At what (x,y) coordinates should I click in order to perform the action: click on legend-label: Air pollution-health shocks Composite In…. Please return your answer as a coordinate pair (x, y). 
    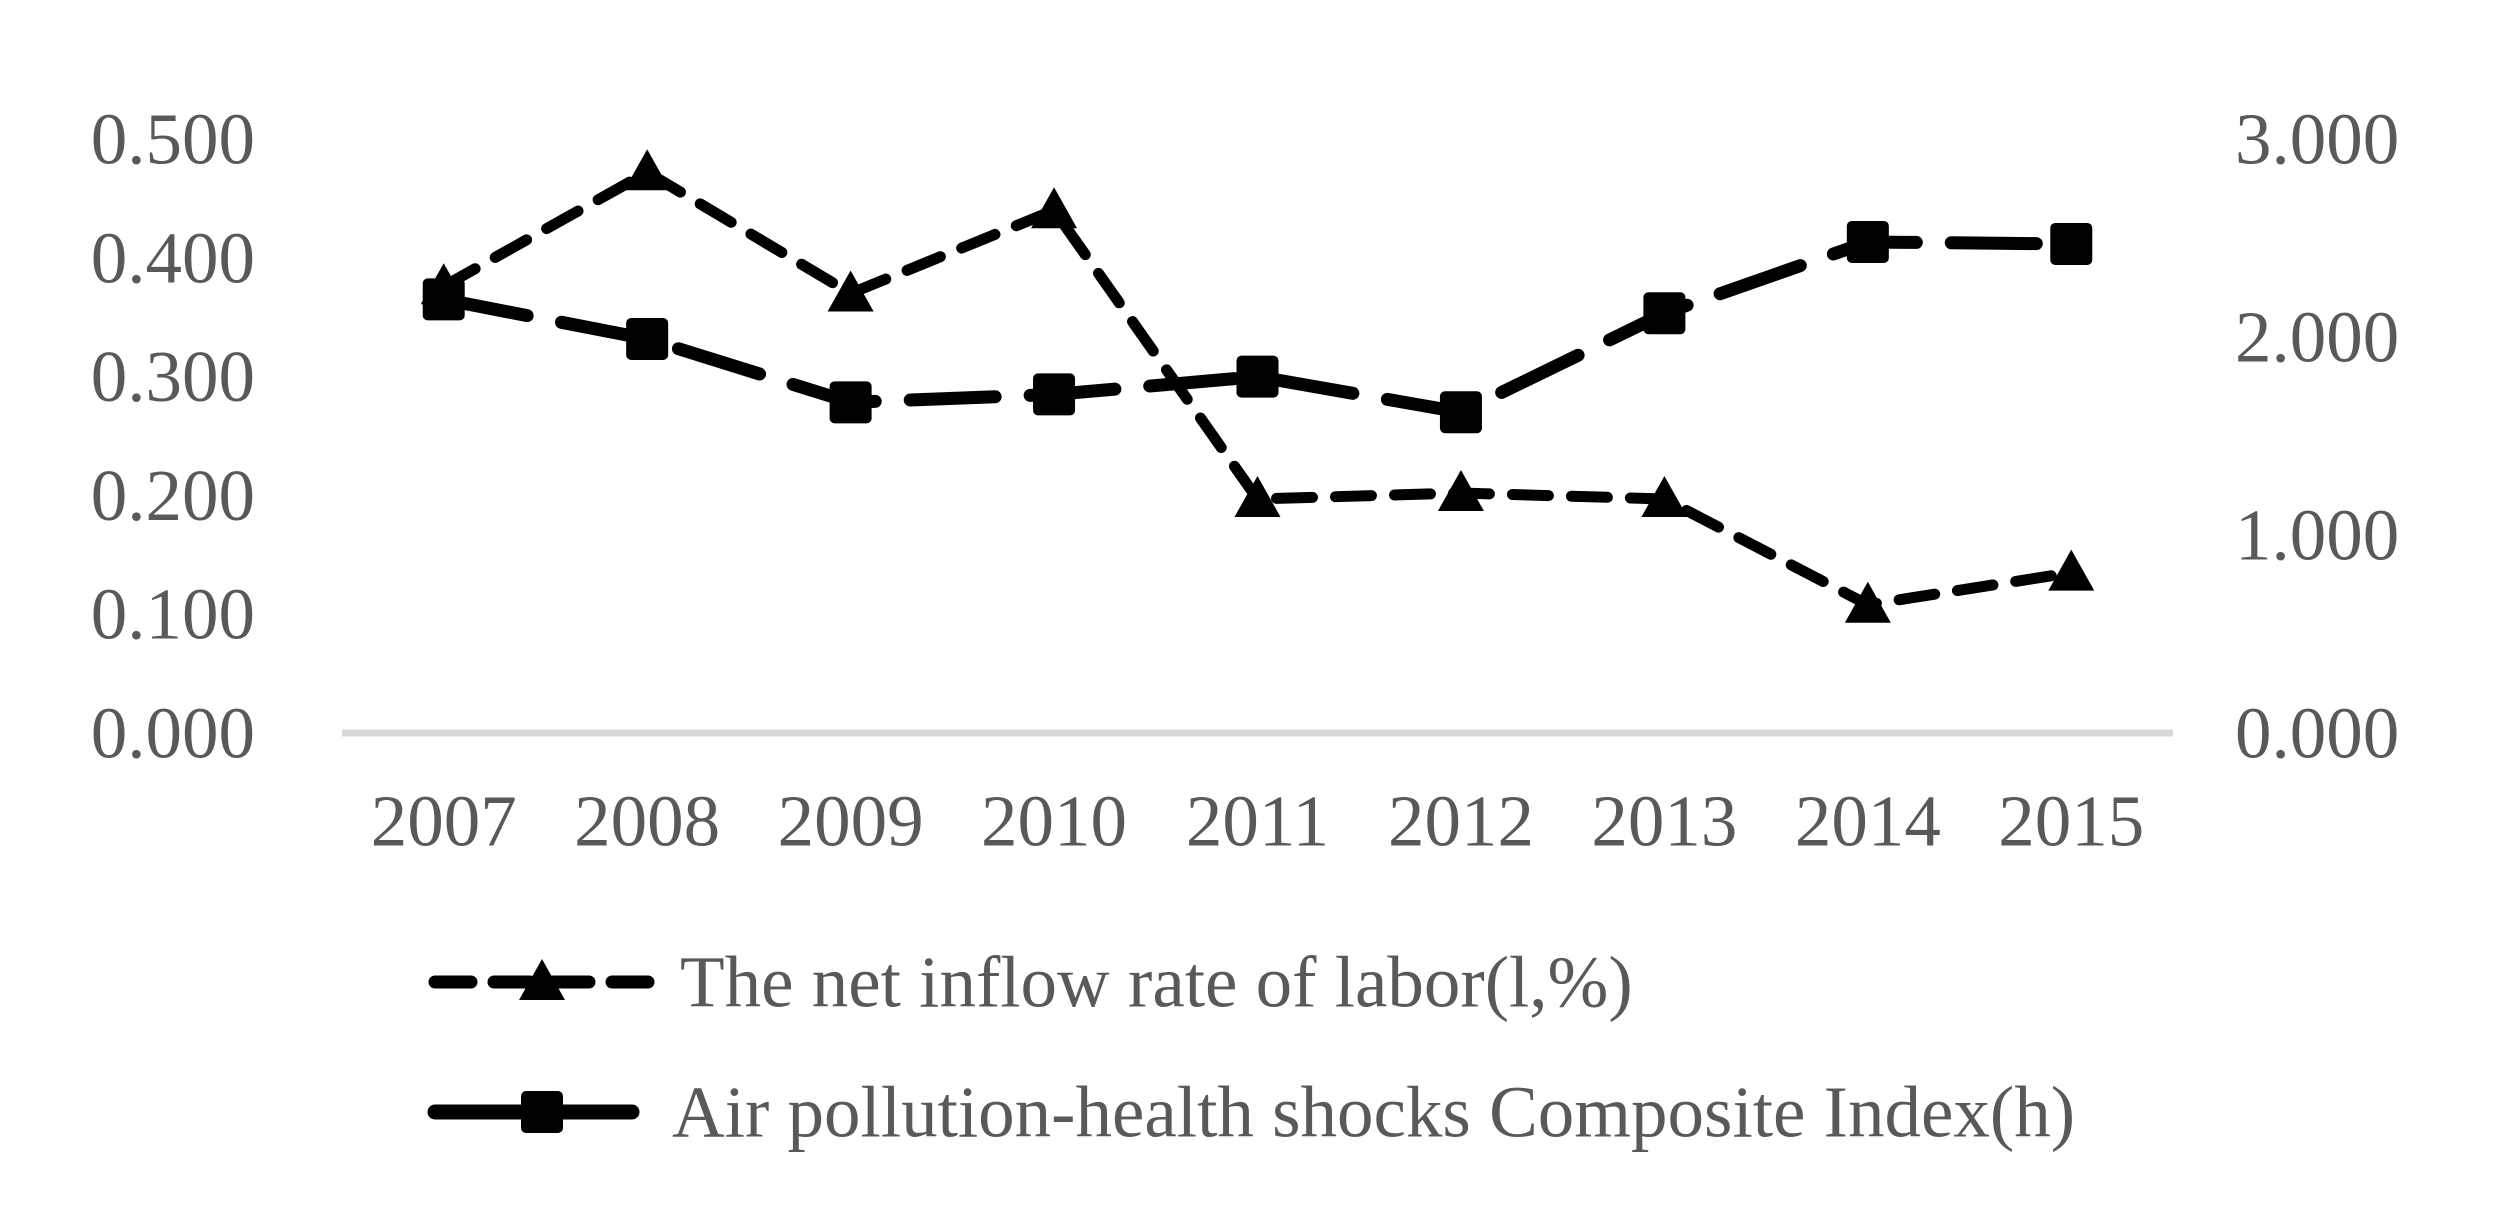
    Looking at the image, I should click on (1373, 1112).